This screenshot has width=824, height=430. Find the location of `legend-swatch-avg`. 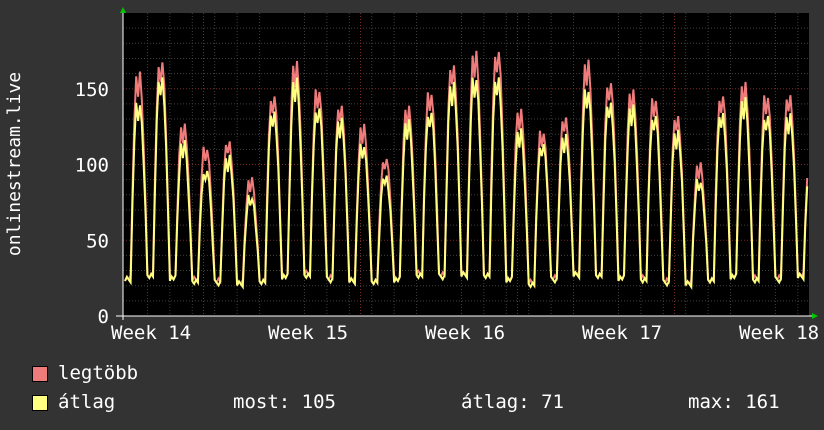

legend-swatch-avg is located at coordinates (40, 403).